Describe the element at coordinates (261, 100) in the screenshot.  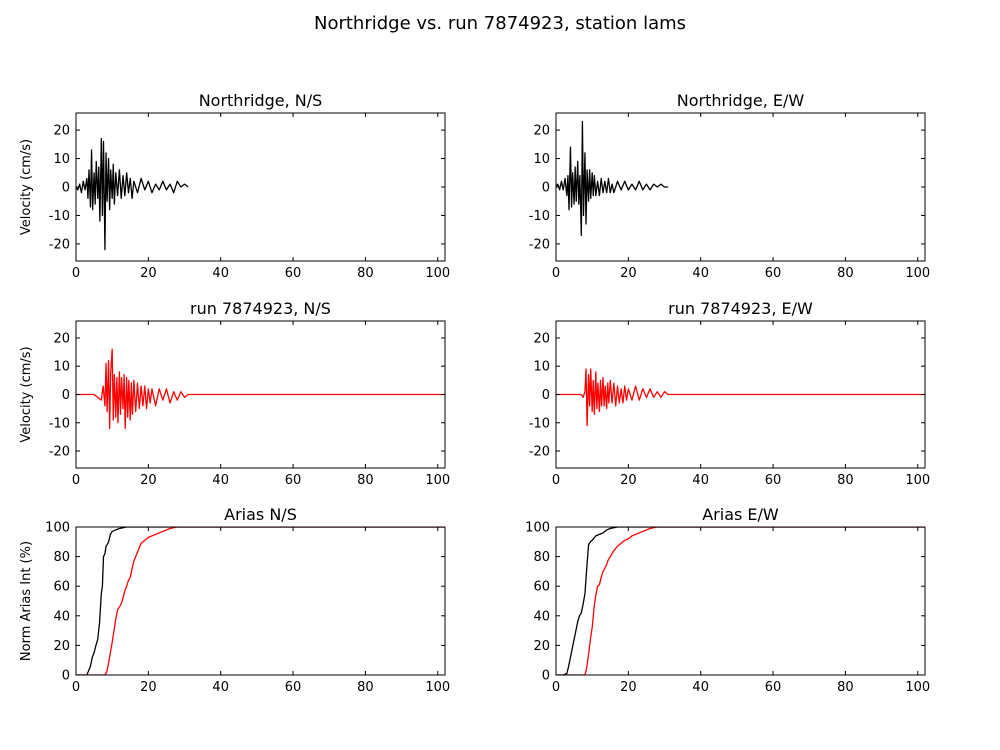
I see `panel-title: Northridge, N/S` at that location.